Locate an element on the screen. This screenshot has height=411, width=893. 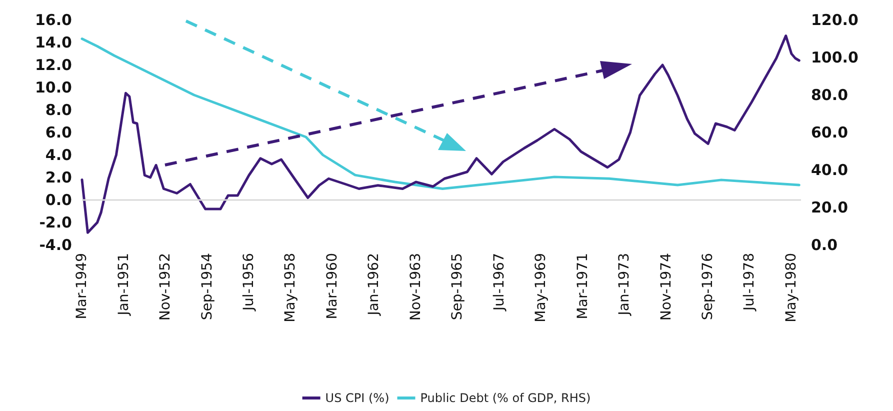
y-tick-label: 2.0 is located at coordinates (58, 177).